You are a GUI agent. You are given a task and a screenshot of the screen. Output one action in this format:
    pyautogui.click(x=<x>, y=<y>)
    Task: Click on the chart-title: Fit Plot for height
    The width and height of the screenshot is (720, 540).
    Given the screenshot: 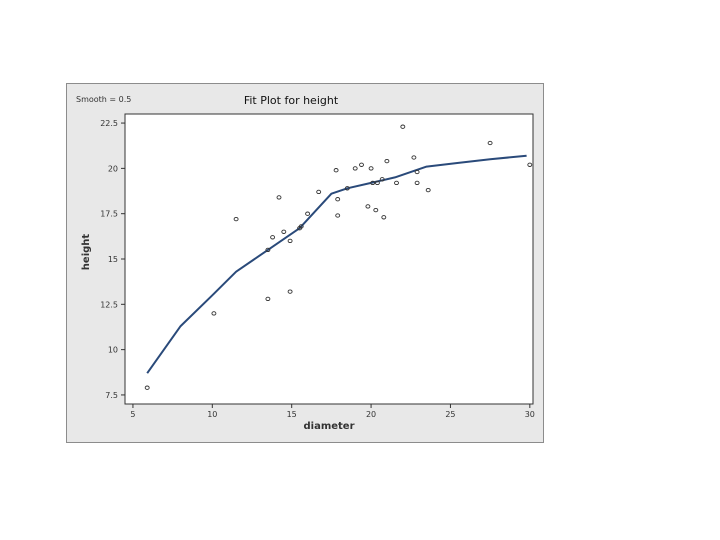 What is the action you would take?
    pyautogui.click(x=291, y=100)
    